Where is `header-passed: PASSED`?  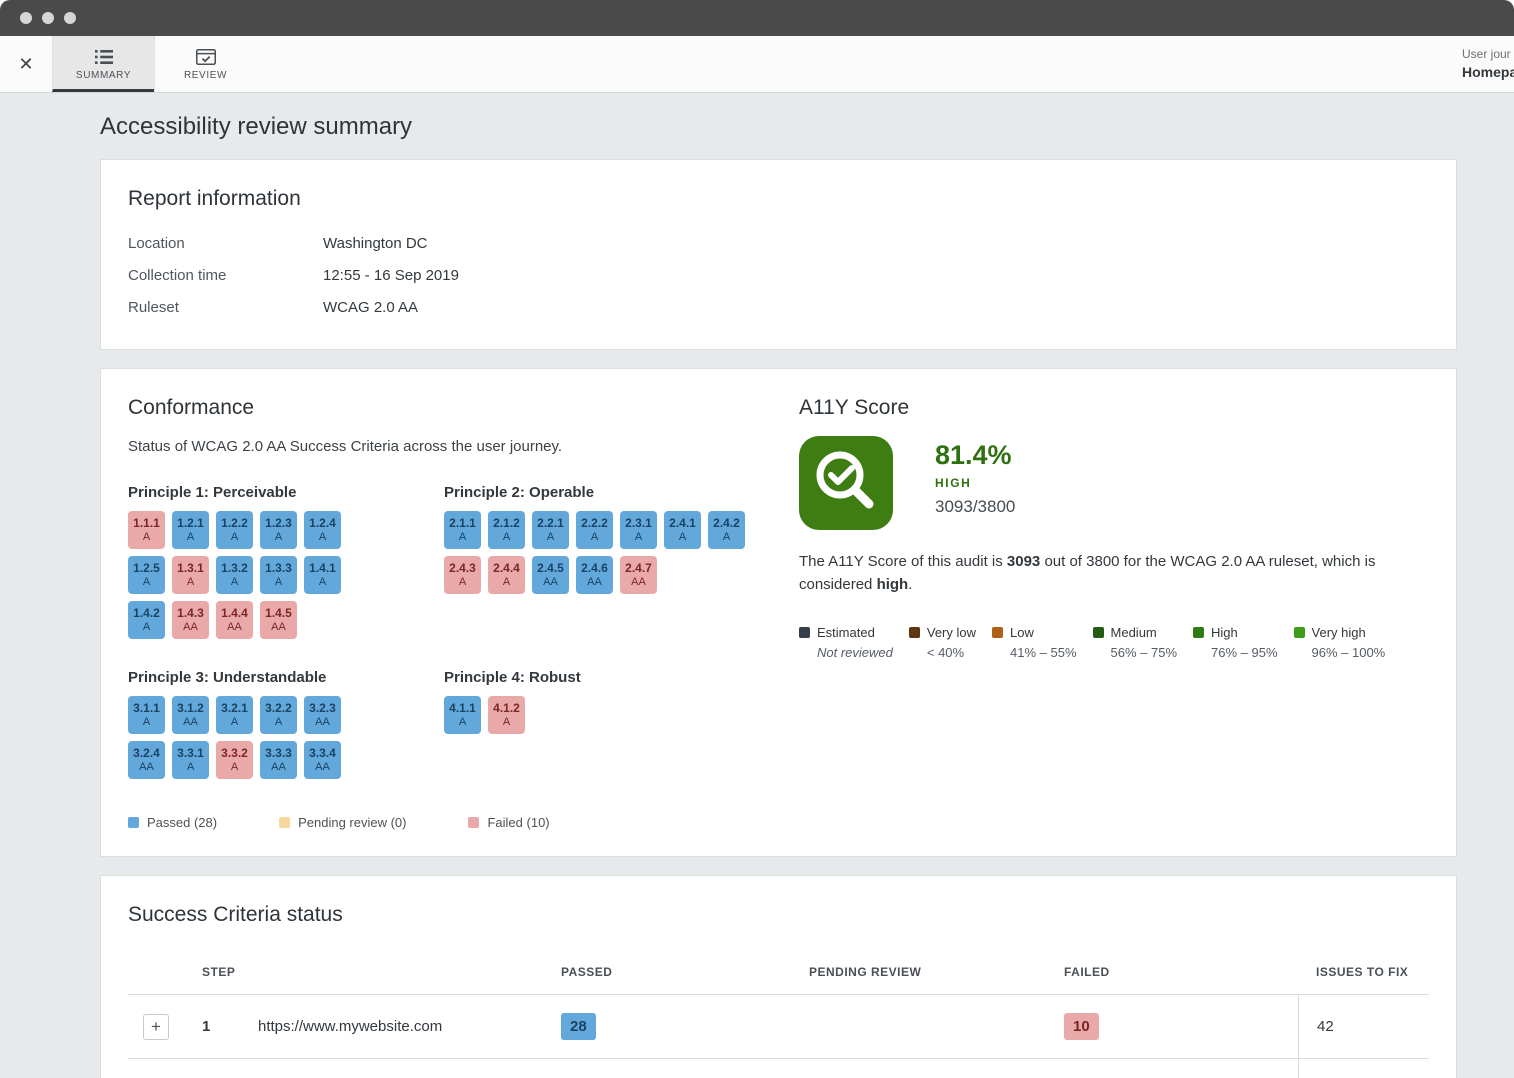
header-passed: PASSED is located at coordinates (587, 971).